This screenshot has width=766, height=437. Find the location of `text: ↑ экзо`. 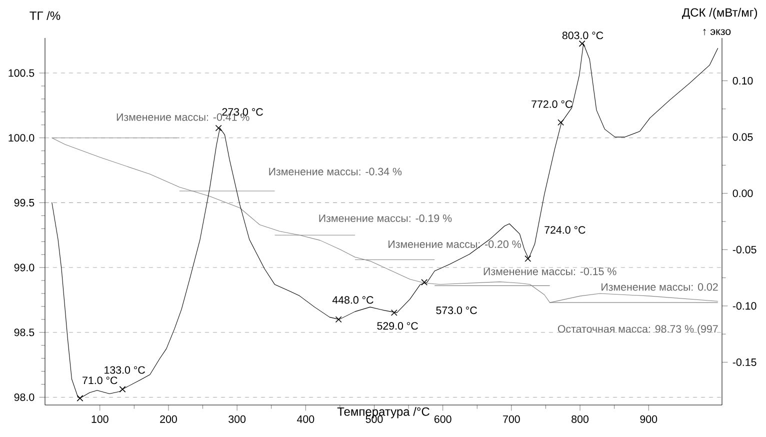

text: ↑ экзо is located at coordinates (717, 32).